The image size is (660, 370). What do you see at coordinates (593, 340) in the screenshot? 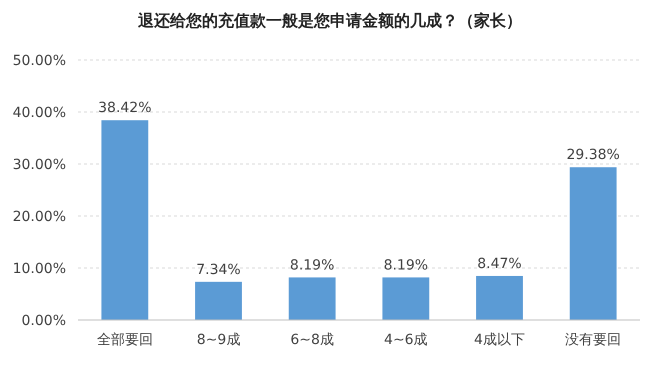
I see `x-tick-label: 没有要回` at bounding box center [593, 340].